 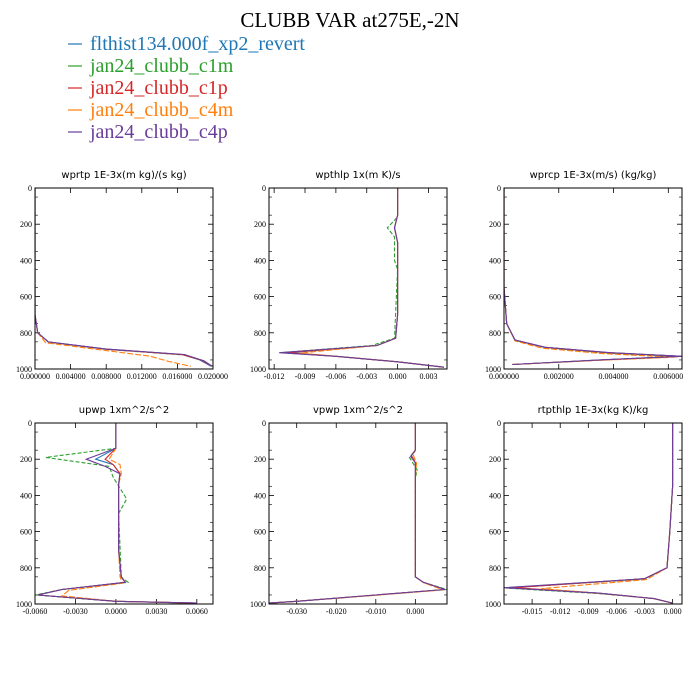 I want to click on legend-entry: jan24_clubb_c1m, so click(x=151, y=66).